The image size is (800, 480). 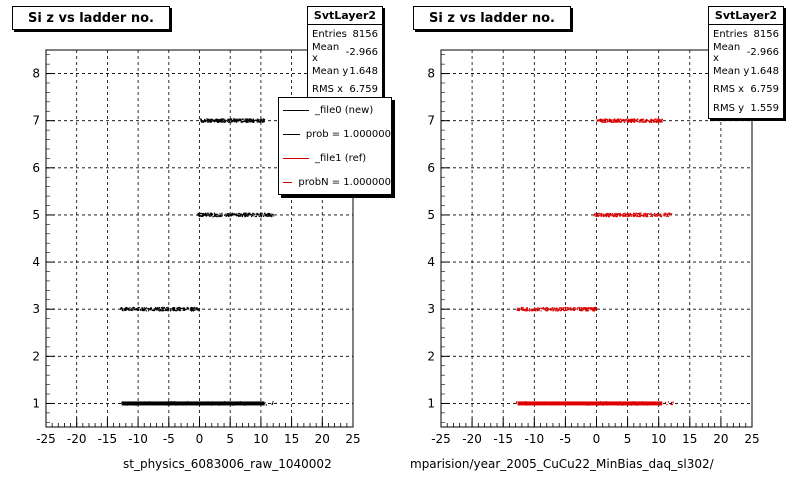 I want to click on y-tick-label: 6, so click(x=36, y=168).